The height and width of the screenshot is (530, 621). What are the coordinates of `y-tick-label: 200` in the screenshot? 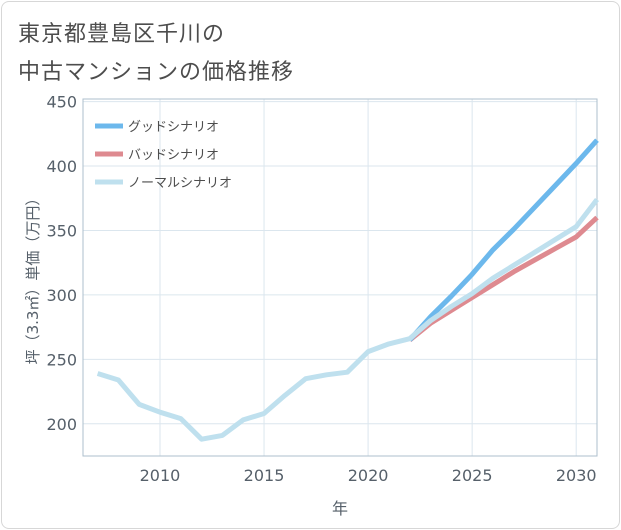 It's located at (61, 424).